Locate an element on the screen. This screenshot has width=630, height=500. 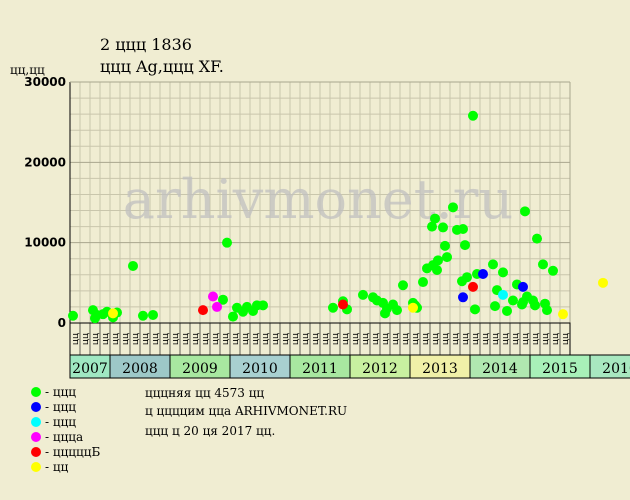
legend-label: - цццццБ is located at coordinates (72, 452).